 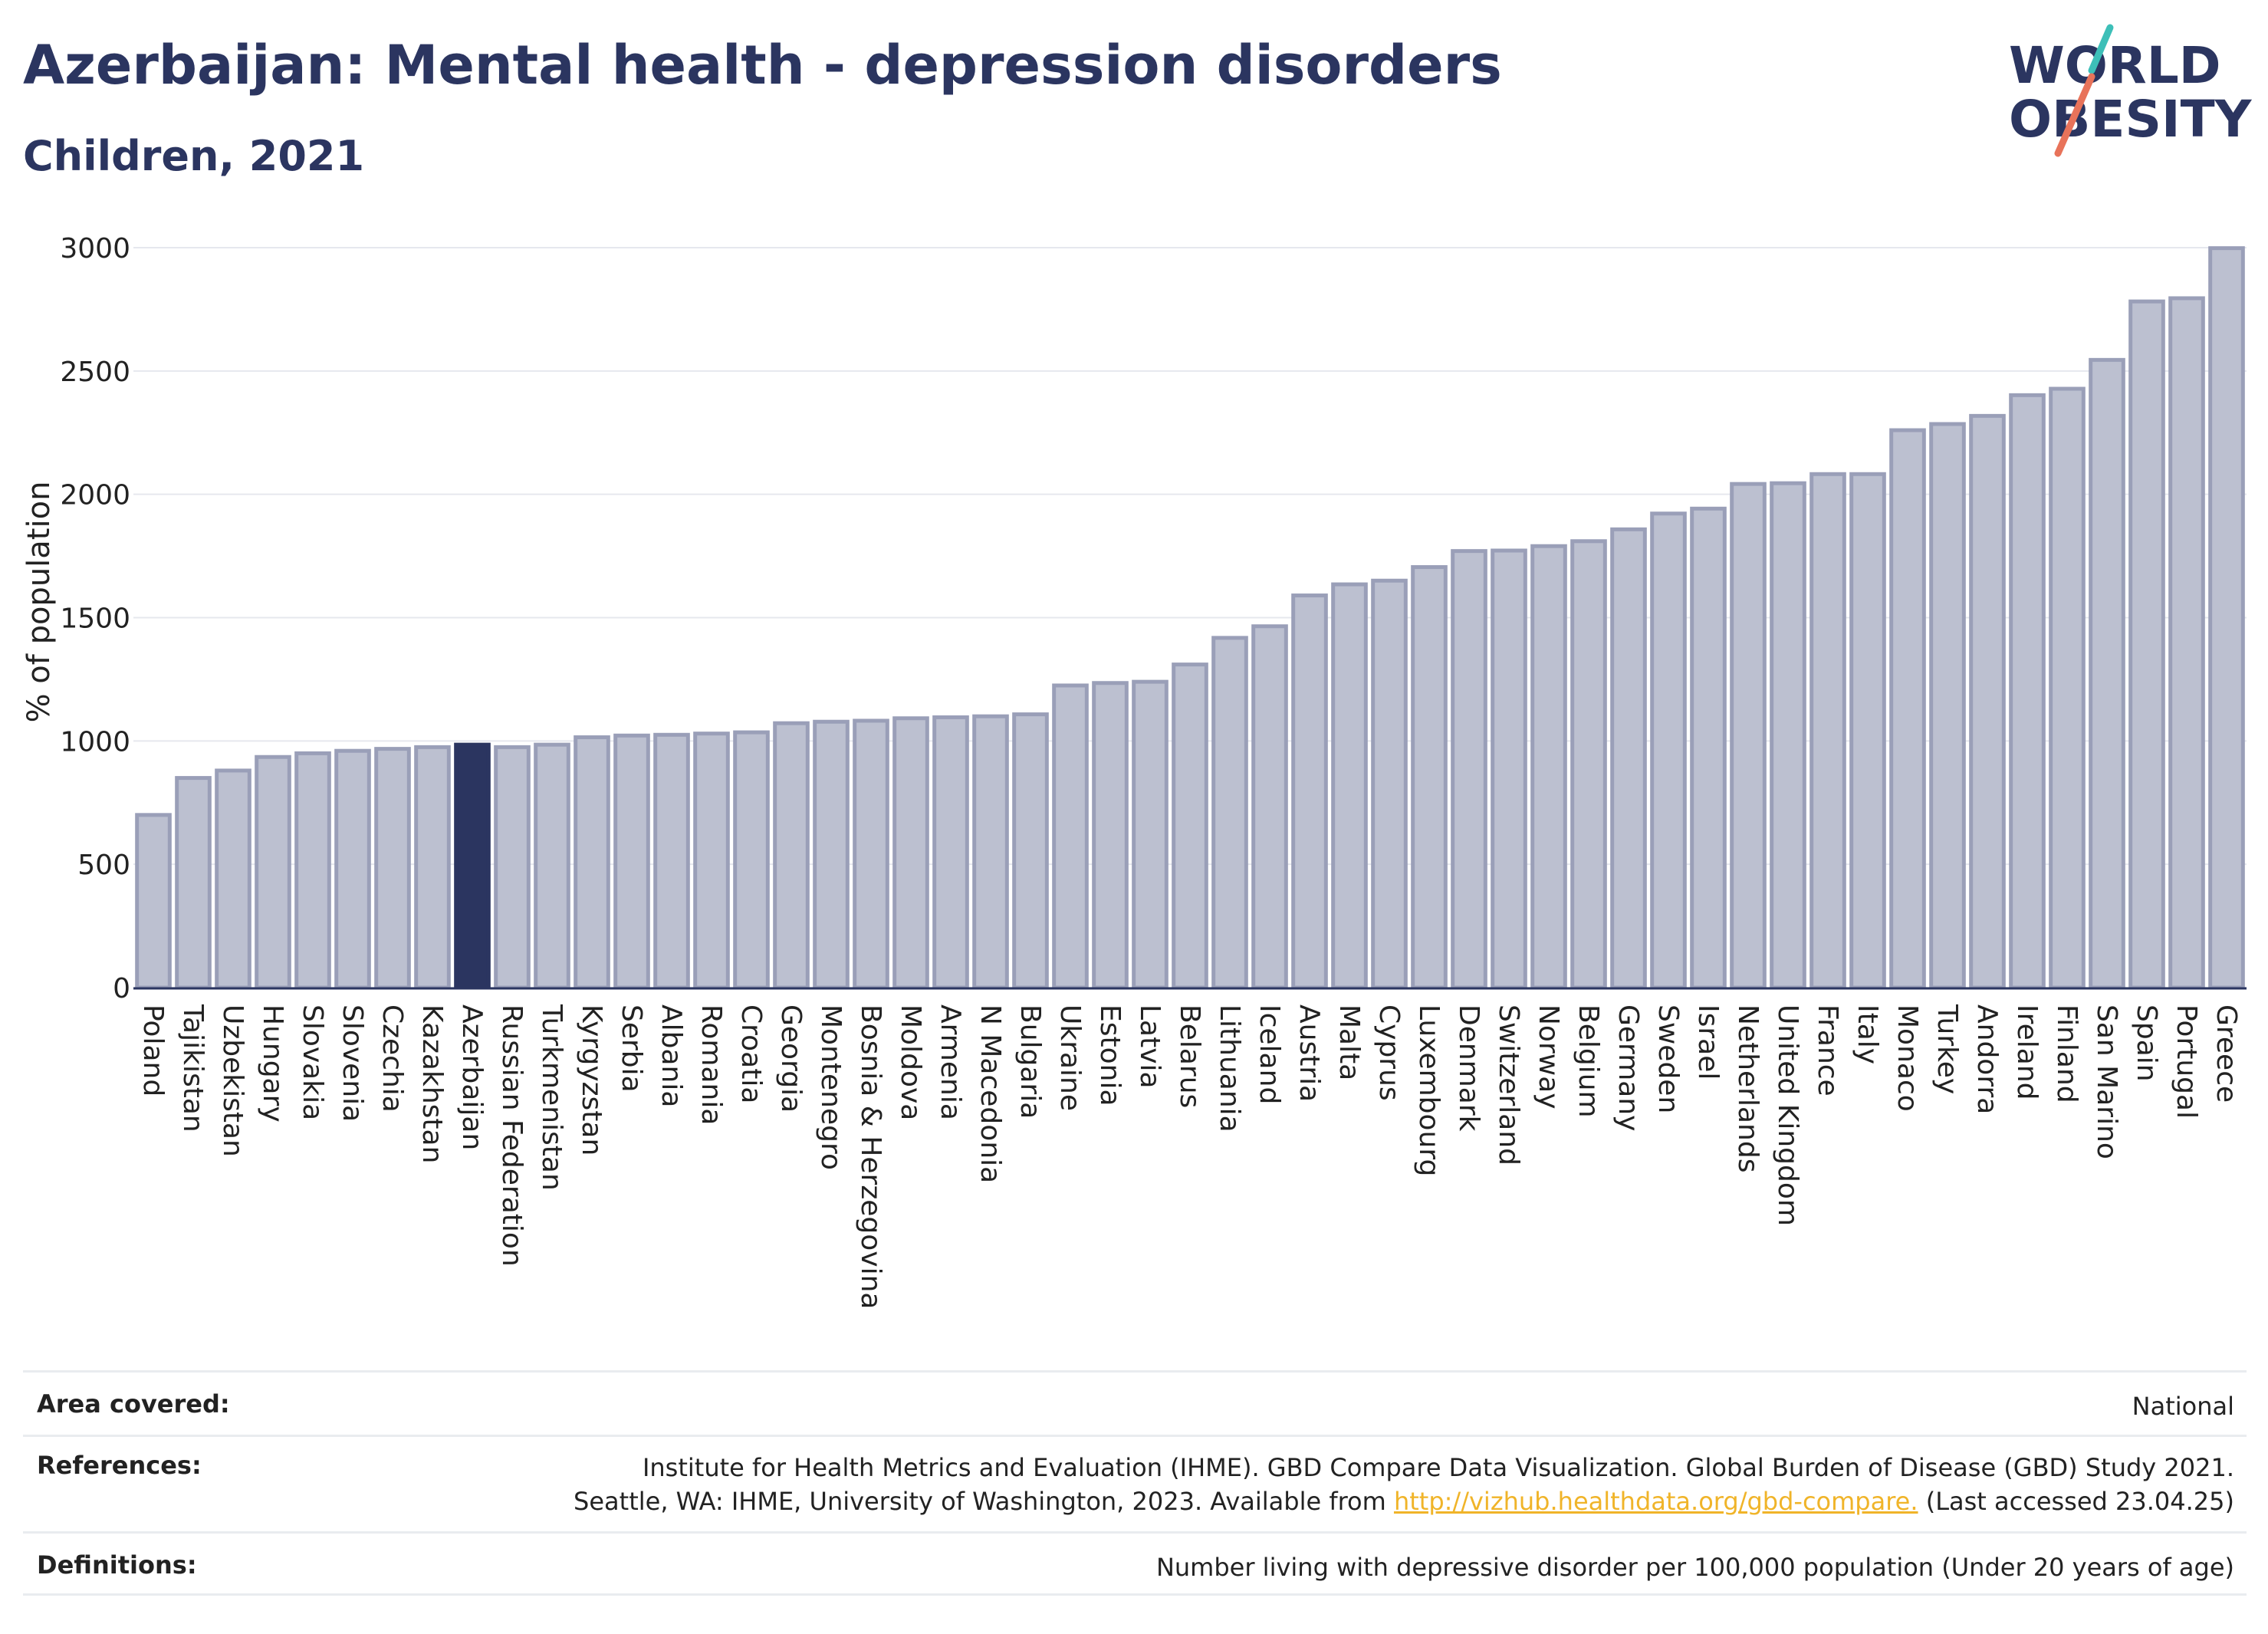 I want to click on y-tick-labels: 0 500 1000 1500 2000 2500 3000, so click(x=95, y=619).